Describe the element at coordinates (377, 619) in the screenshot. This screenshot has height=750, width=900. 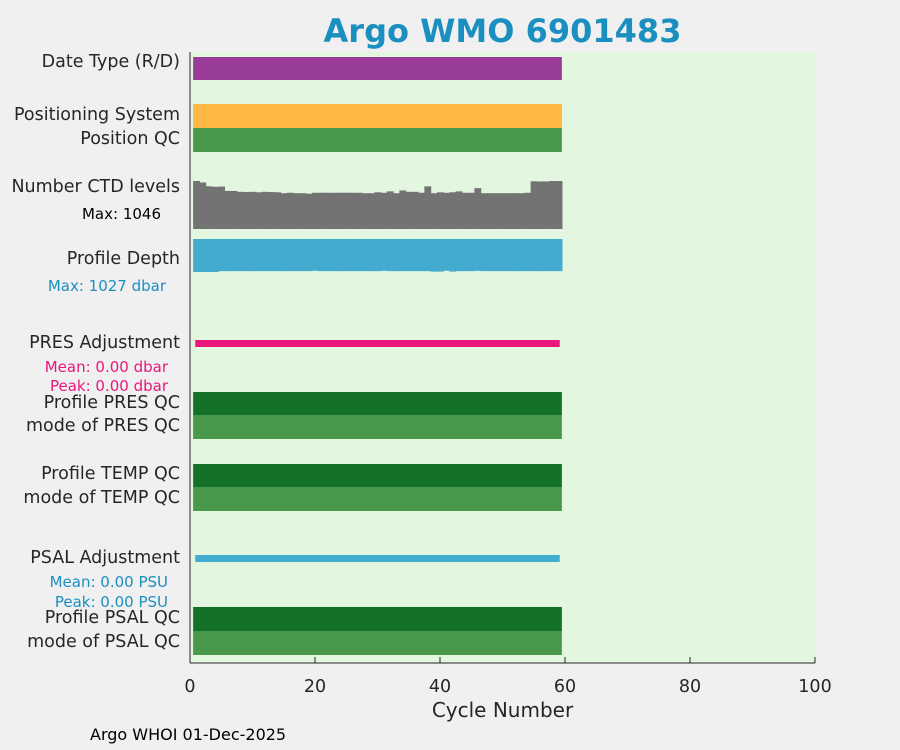
I see `bar-profile-psal-qc` at that location.